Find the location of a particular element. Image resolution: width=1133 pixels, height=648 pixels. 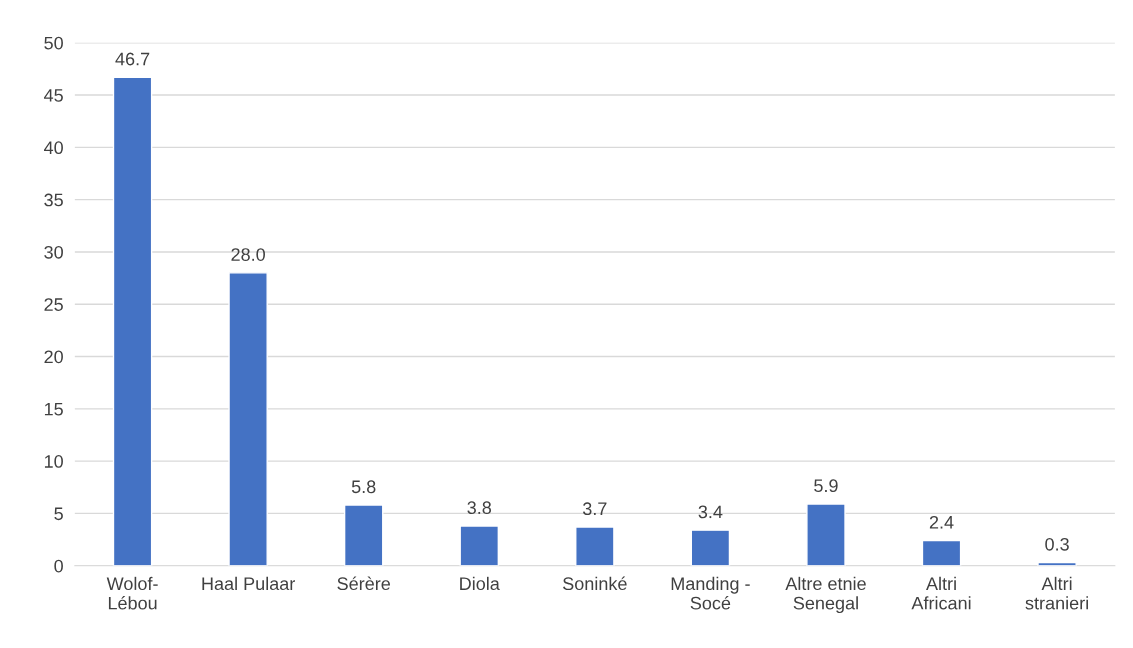

y-tick-label: 0 is located at coordinates (58, 566).